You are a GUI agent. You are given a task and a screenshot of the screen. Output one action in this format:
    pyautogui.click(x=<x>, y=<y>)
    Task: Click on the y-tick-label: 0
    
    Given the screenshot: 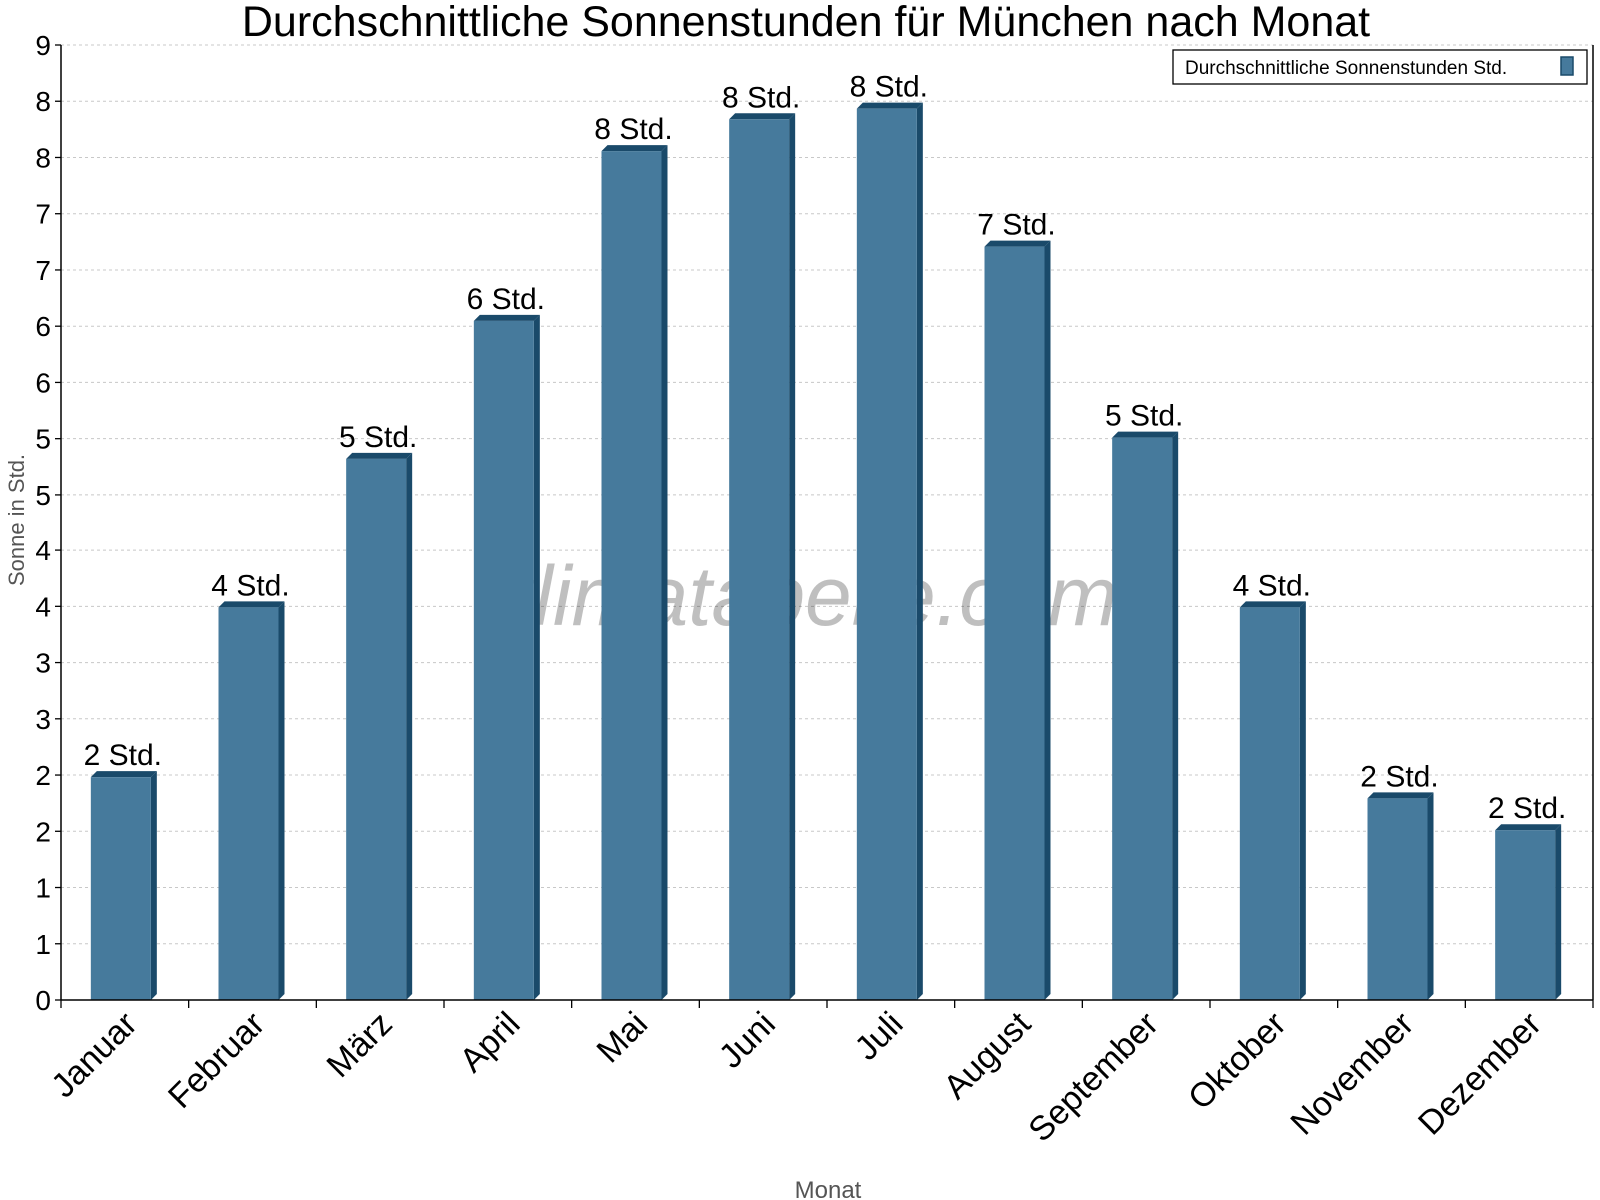 What is the action you would take?
    pyautogui.click(x=43, y=1000)
    